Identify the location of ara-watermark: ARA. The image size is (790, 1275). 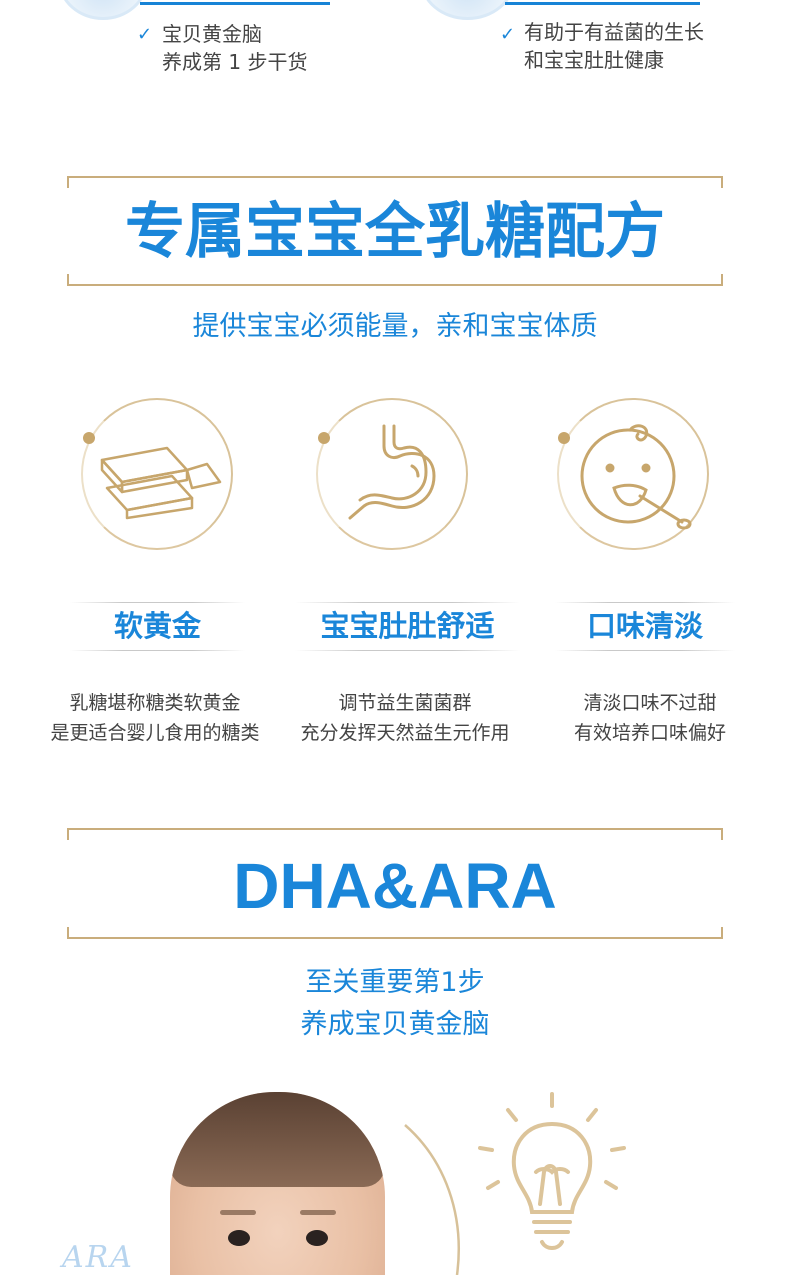
(98, 1257).